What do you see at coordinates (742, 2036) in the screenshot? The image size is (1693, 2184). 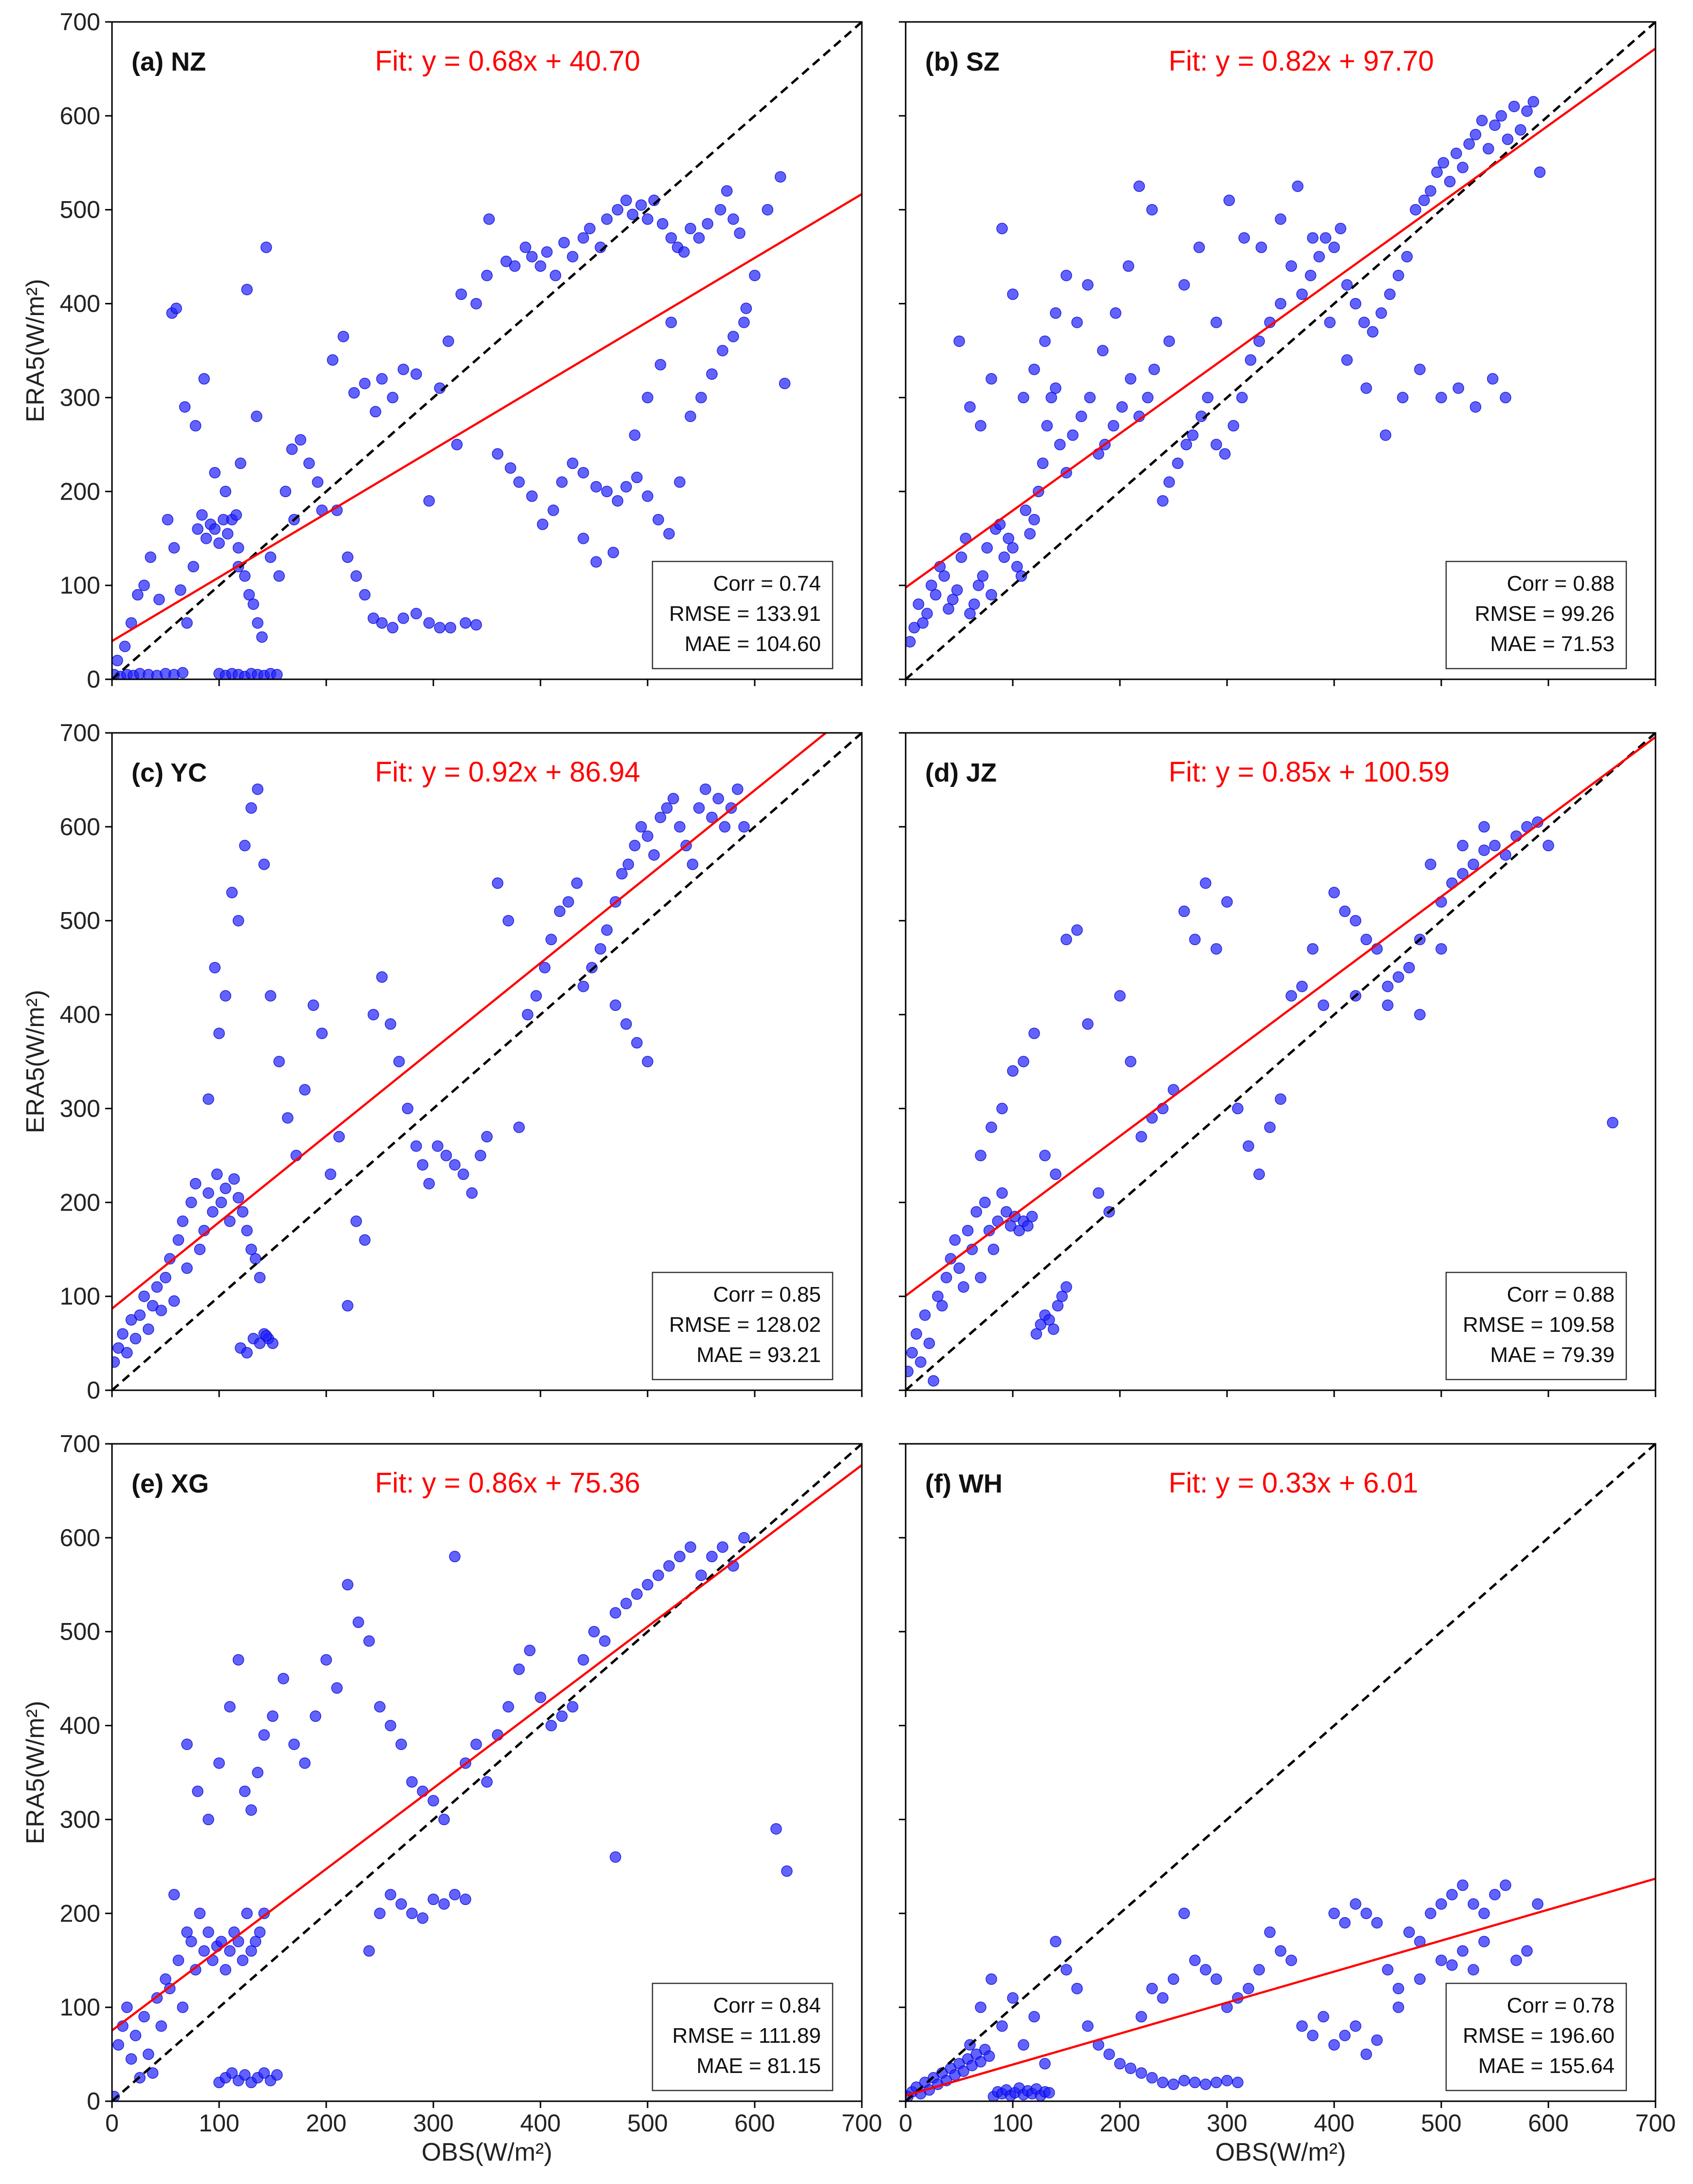 I see `stats-box` at bounding box center [742, 2036].